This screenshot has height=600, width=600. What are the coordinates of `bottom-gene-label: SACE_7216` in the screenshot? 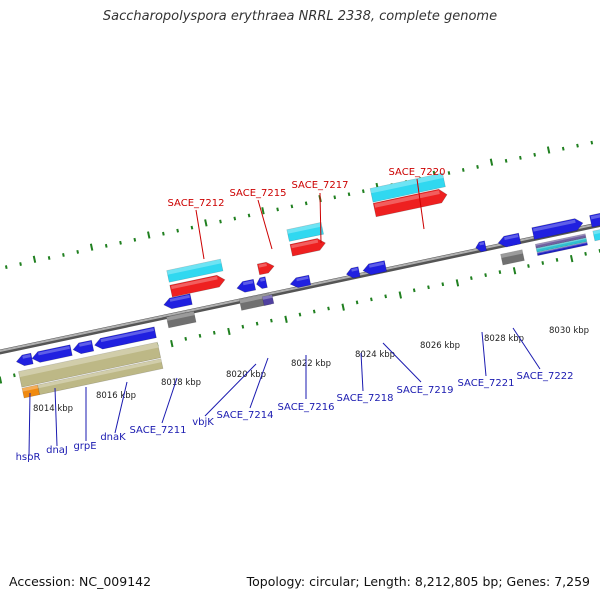 It's located at (306, 407).